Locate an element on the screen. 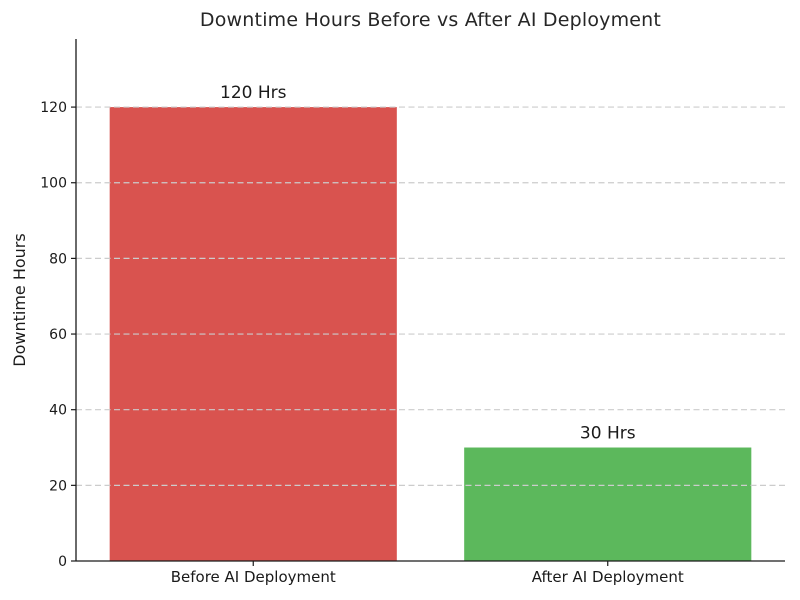 The width and height of the screenshot is (800, 600). y-tick-label-20: 20 is located at coordinates (58, 486).